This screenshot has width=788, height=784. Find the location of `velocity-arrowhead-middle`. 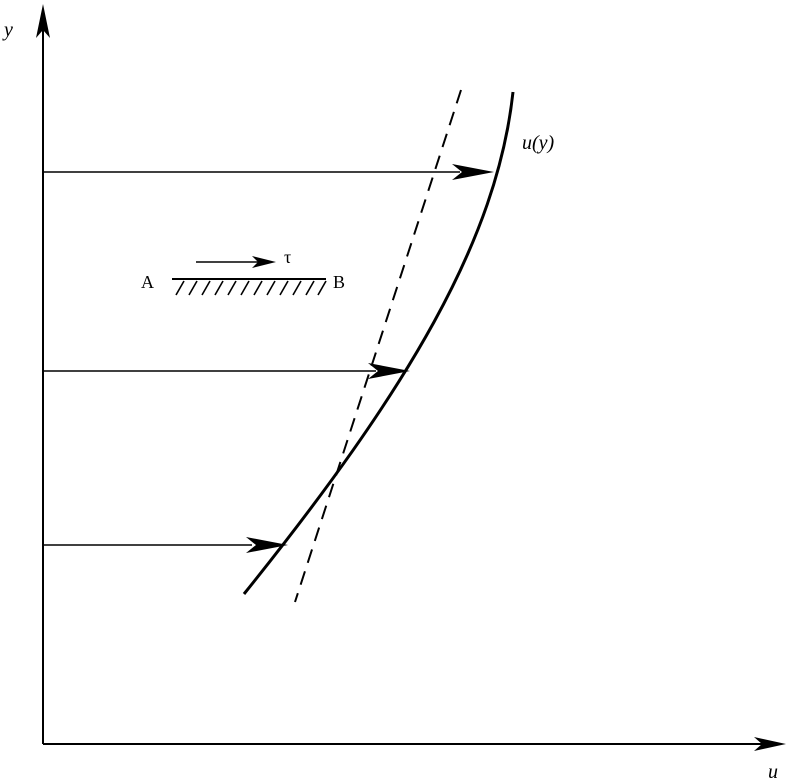

velocity-arrowhead-middle is located at coordinates (389, 371).